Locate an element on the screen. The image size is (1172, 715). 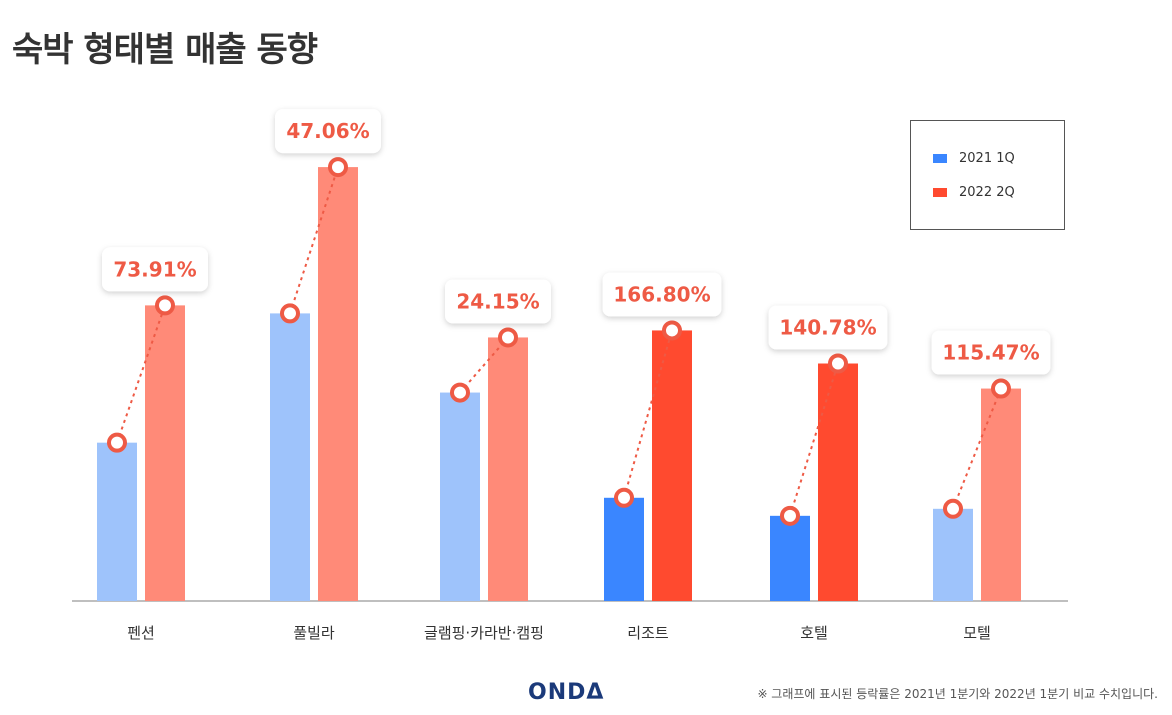
change-label-0: 73.91% is located at coordinates (154, 269).